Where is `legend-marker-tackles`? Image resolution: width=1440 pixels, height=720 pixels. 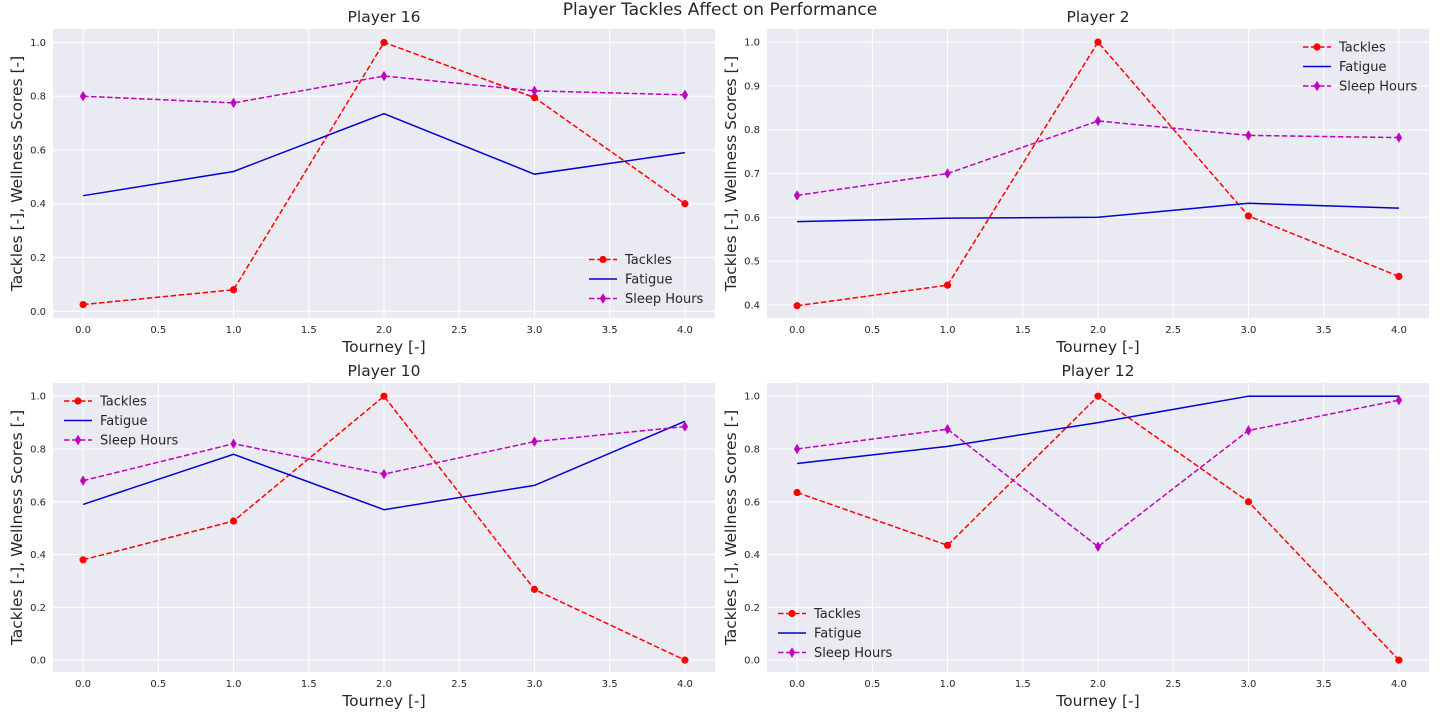
legend-marker-tackles is located at coordinates (603, 259).